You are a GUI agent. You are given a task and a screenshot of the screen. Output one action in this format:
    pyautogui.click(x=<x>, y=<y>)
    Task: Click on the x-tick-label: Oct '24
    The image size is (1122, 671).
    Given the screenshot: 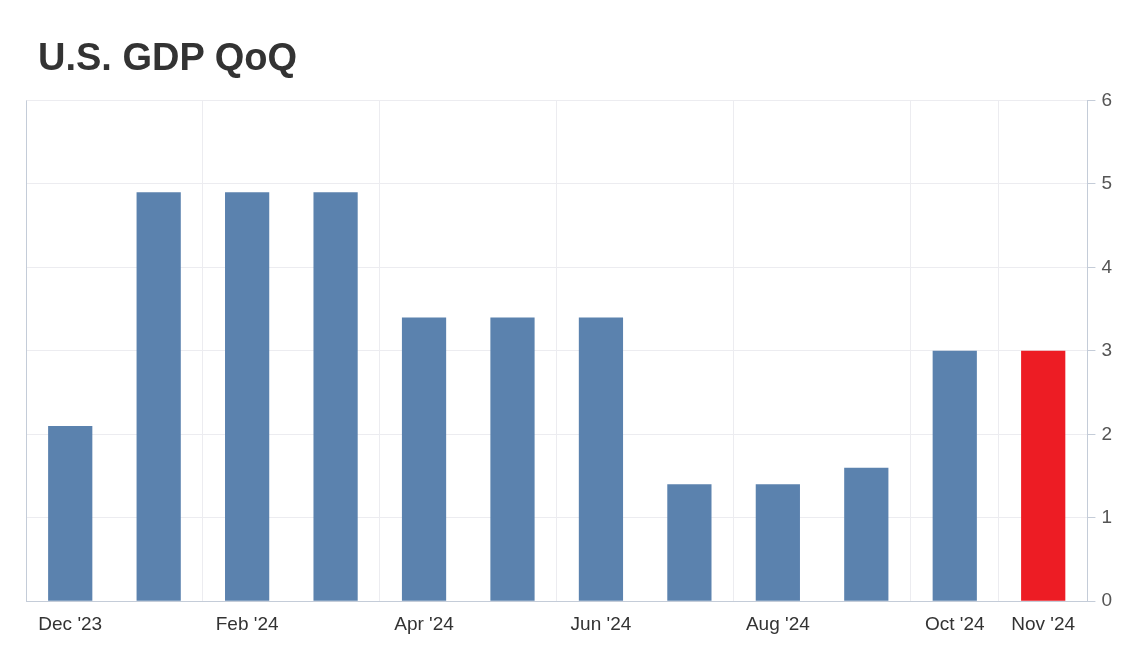 What is the action you would take?
    pyautogui.click(x=954, y=623)
    